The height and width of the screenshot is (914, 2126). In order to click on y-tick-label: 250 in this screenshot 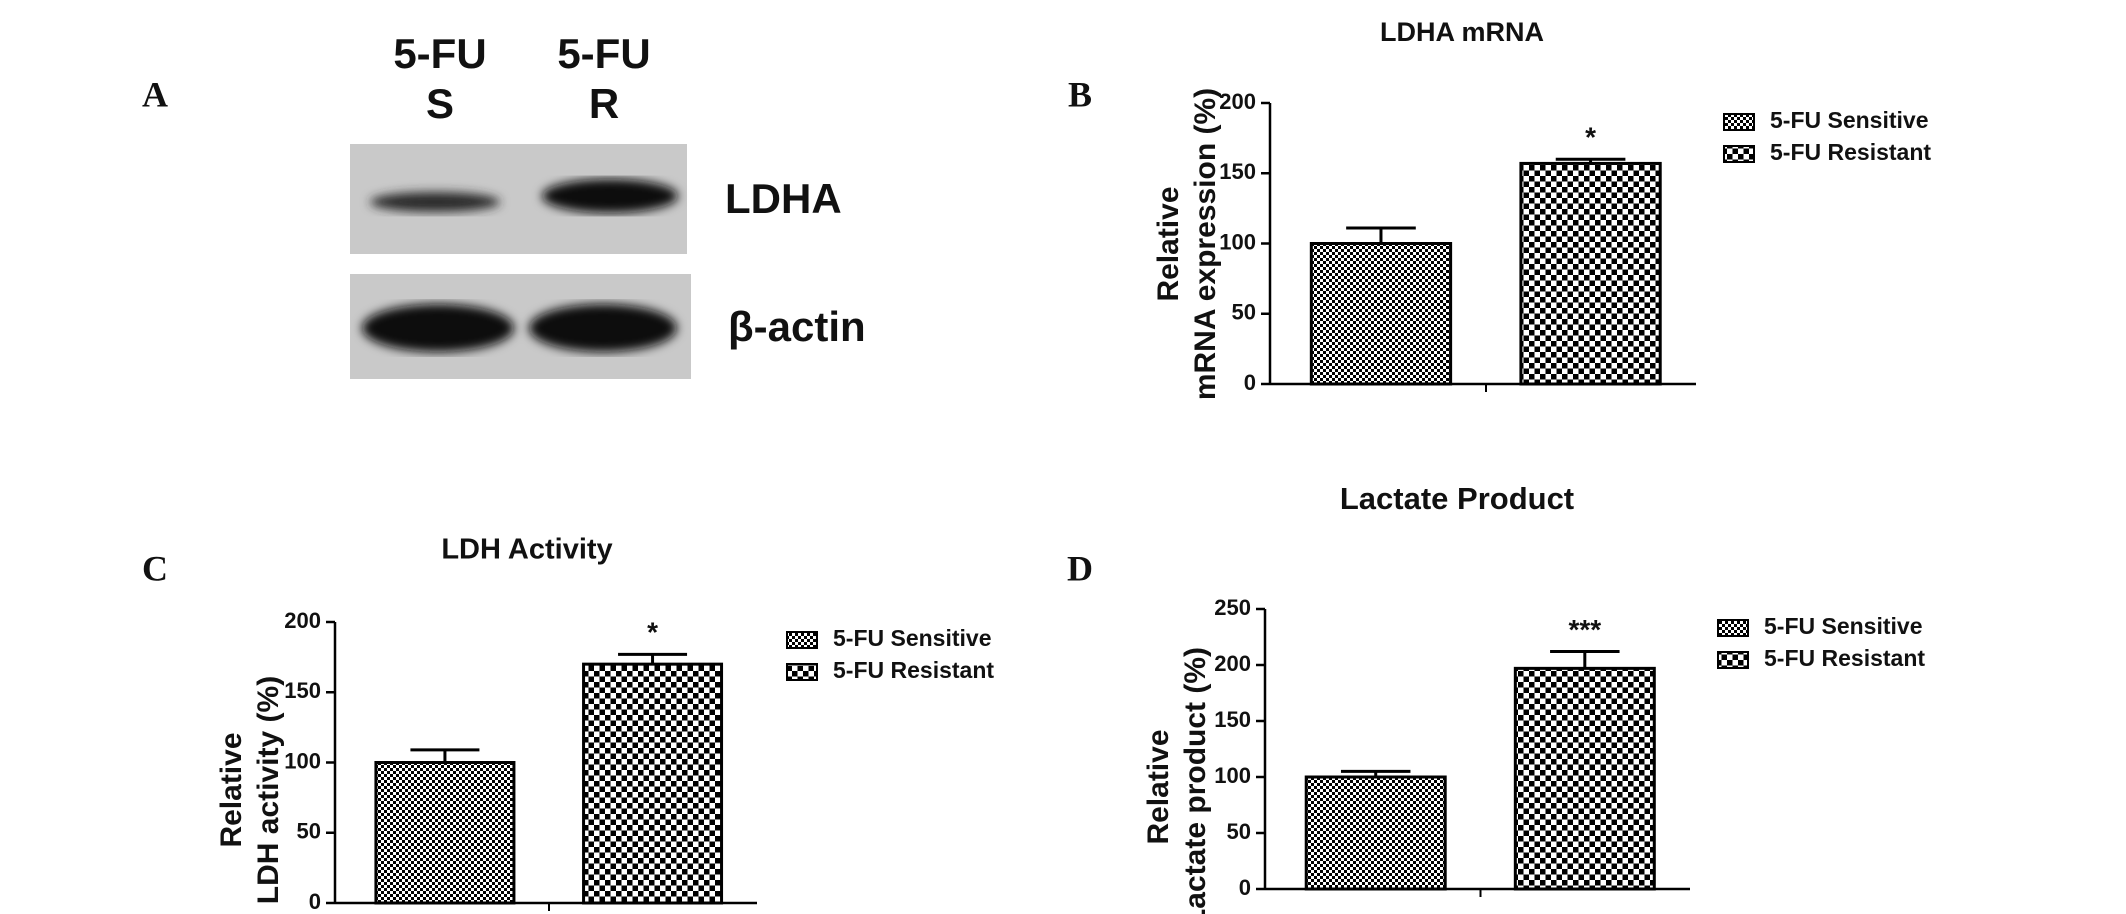, I will do `click(1232, 607)`.